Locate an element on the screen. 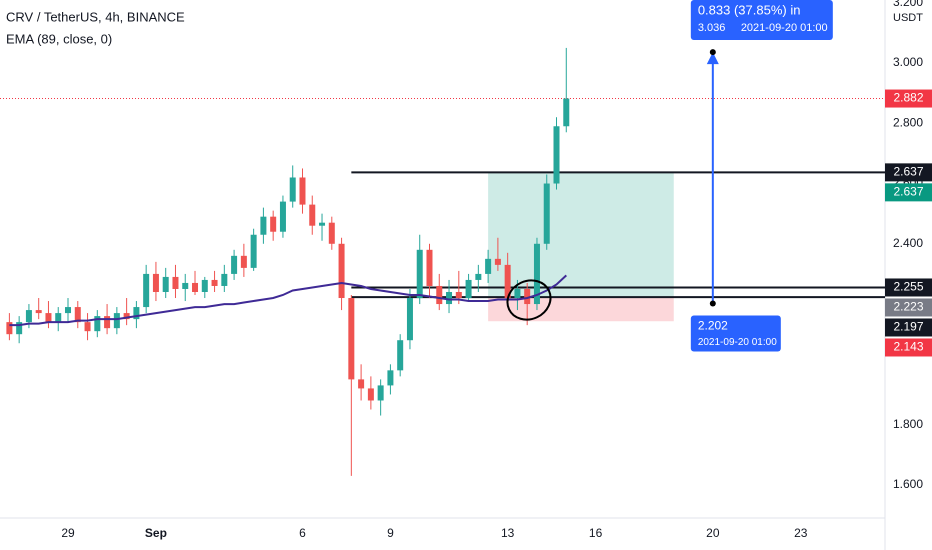  price-tag-label: 2.197 is located at coordinates (908, 327).